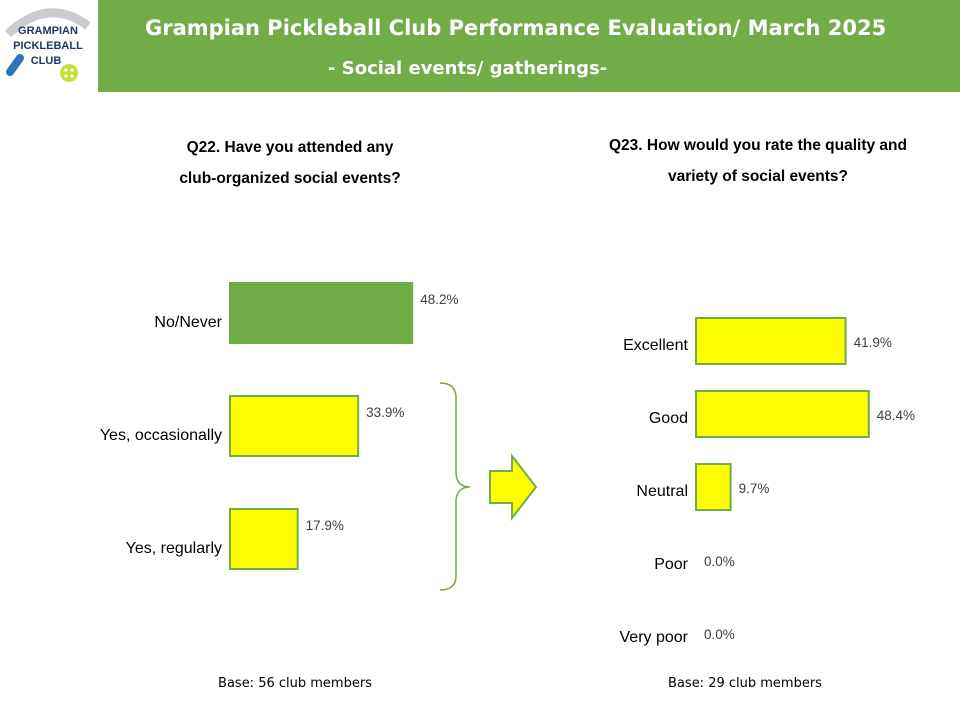 The width and height of the screenshot is (960, 720). Describe the element at coordinates (188, 322) in the screenshot. I see `q22-category-label: No/Never` at that location.